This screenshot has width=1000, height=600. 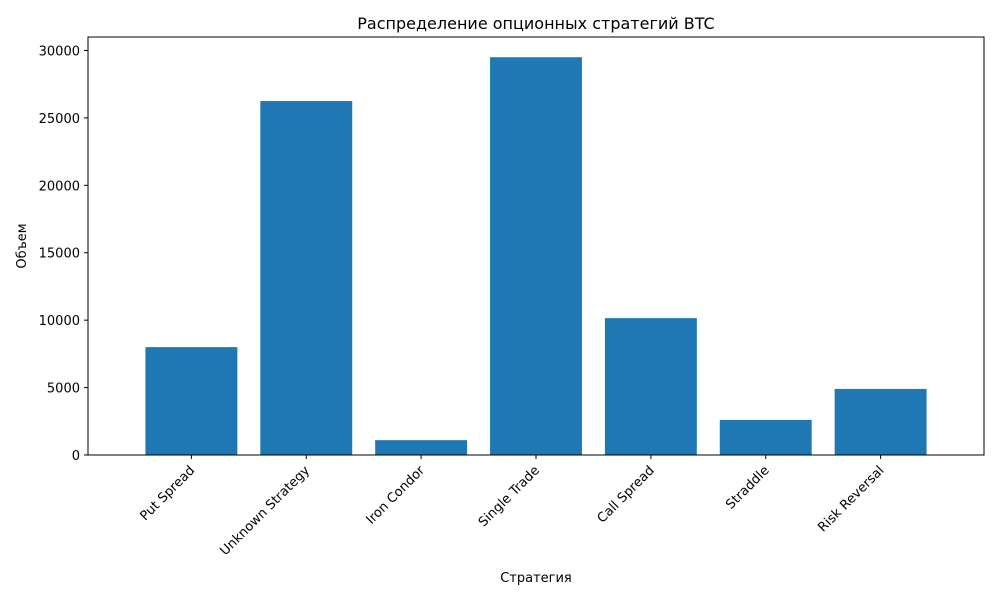 What do you see at coordinates (59, 186) in the screenshot?
I see `y-tick-label: 20000` at bounding box center [59, 186].